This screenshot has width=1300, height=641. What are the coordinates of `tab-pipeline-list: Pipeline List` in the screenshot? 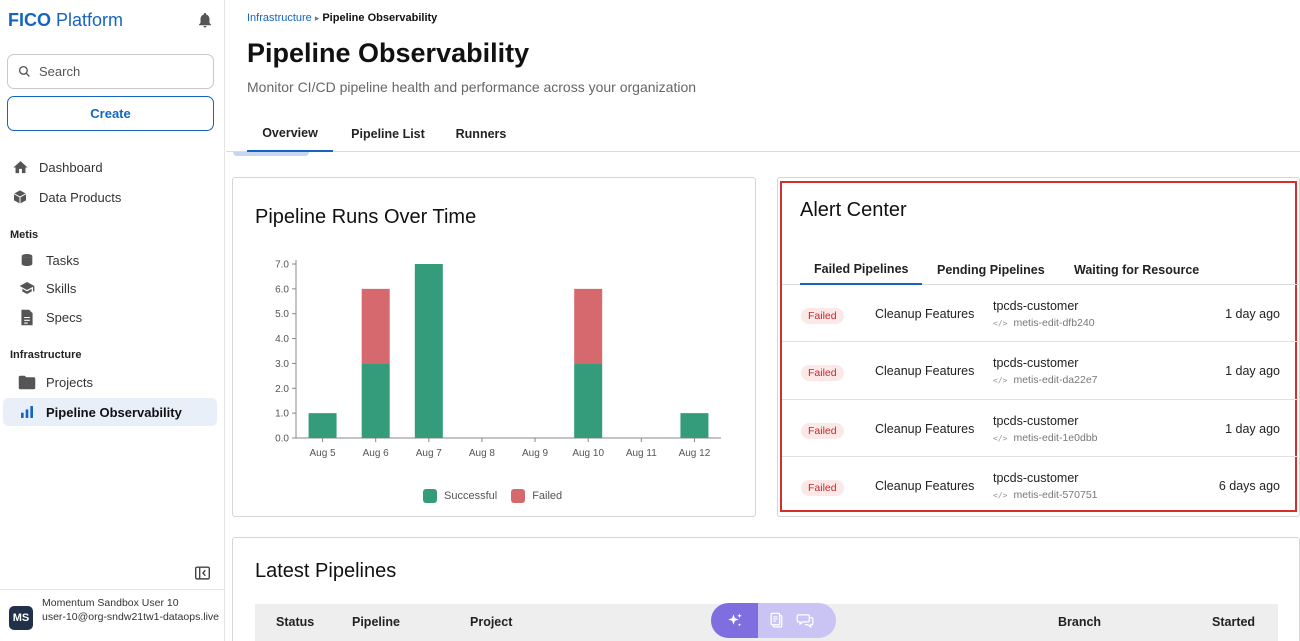 It's located at (388, 134).